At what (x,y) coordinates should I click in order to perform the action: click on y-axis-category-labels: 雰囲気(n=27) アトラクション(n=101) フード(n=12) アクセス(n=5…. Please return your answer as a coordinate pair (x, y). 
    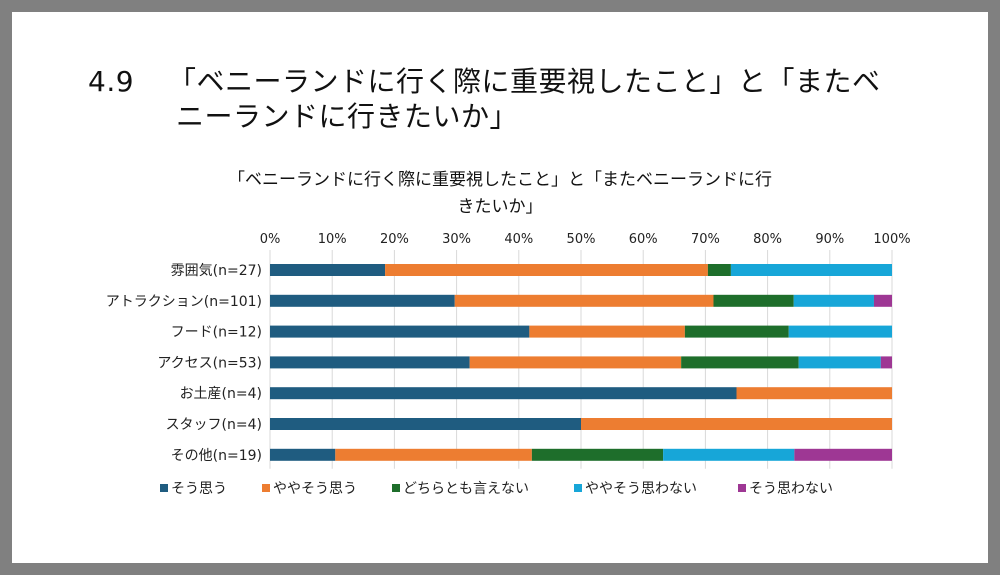
    Looking at the image, I should click on (184, 363).